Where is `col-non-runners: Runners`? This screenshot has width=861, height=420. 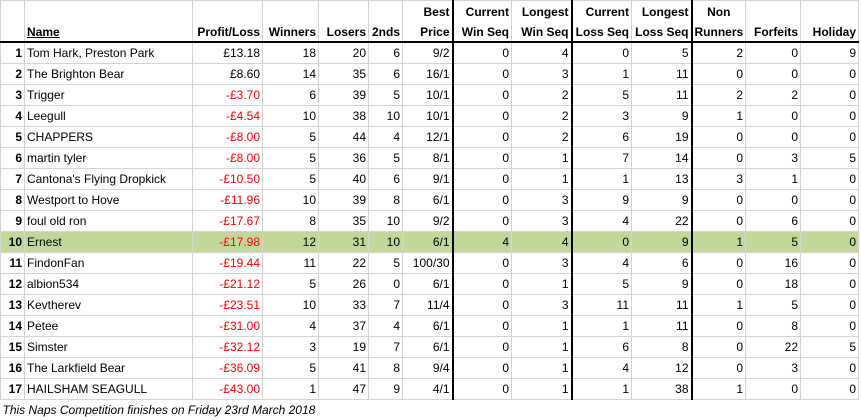
col-non-runners: Runners is located at coordinates (719, 31).